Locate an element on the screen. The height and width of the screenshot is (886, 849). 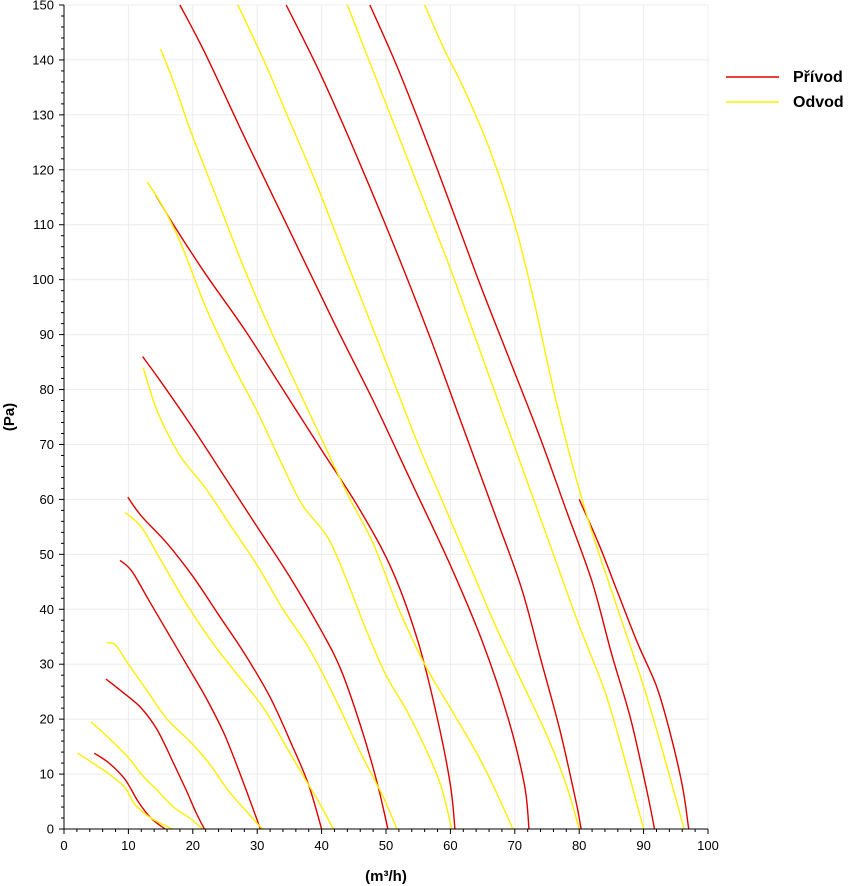
legend-label-odvod: Odvod is located at coordinates (818, 102).